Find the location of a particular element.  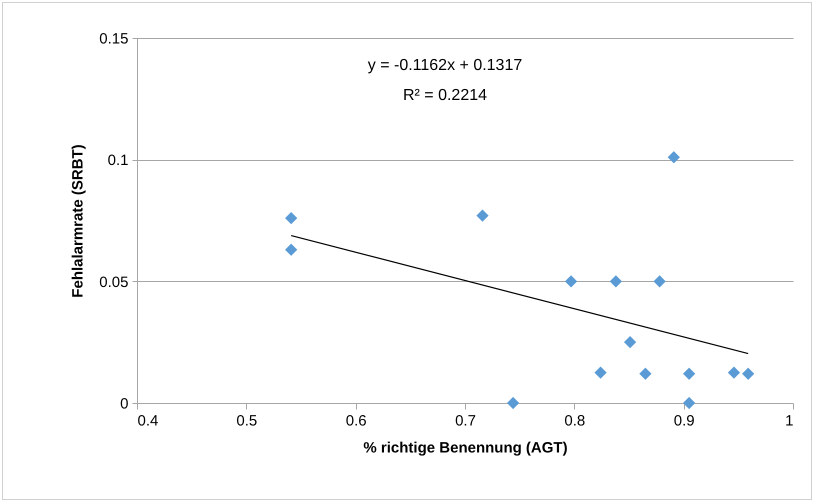

y-tick-label: 0.05 is located at coordinates (113, 282).